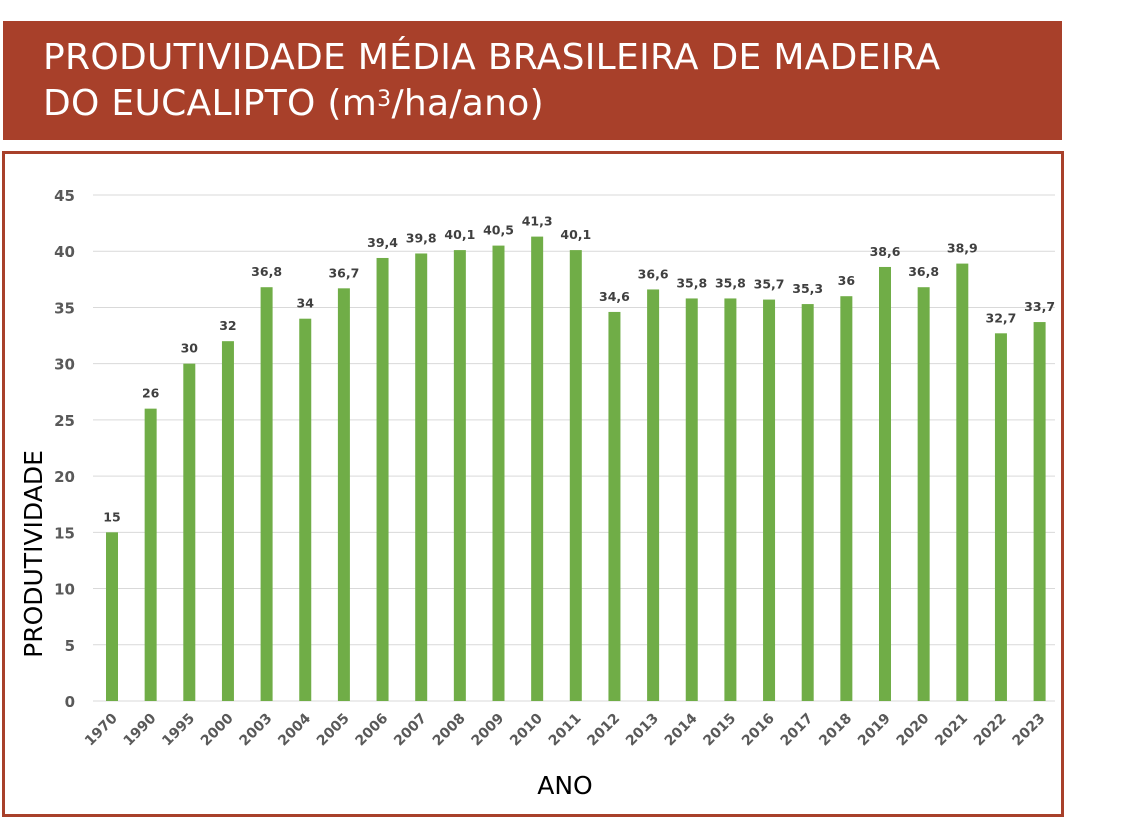 This screenshot has height=819, width=1122. Describe the element at coordinates (847, 280) in the screenshot. I see `data-label-2018: 36` at that location.